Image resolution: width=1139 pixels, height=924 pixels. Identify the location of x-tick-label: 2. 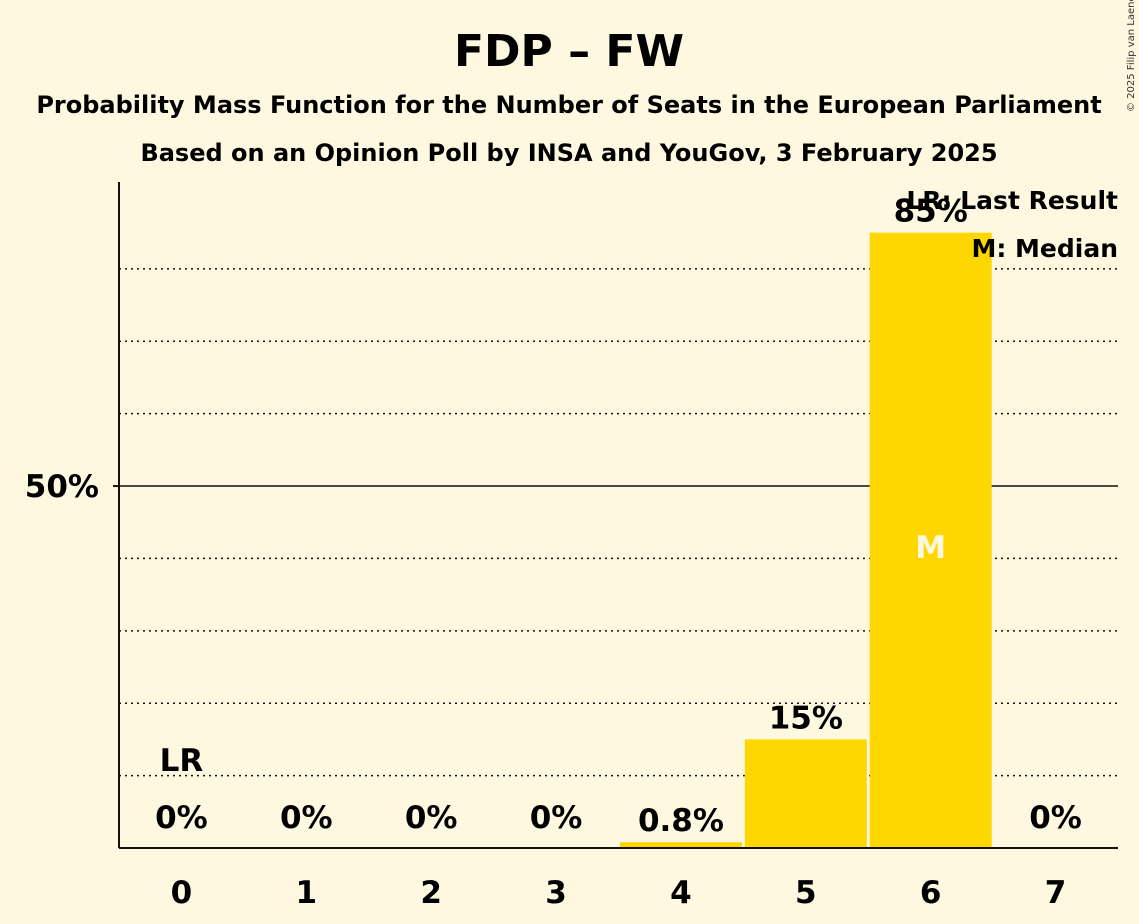
(431, 893).